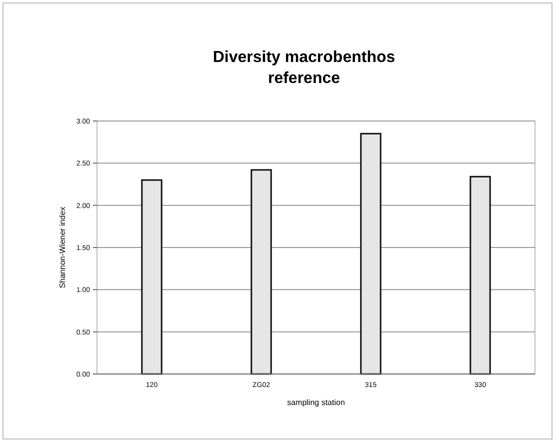 The image size is (559, 446). What do you see at coordinates (62, 247) in the screenshot?
I see `y-axis-title: Shannon-Wiener index` at bounding box center [62, 247].